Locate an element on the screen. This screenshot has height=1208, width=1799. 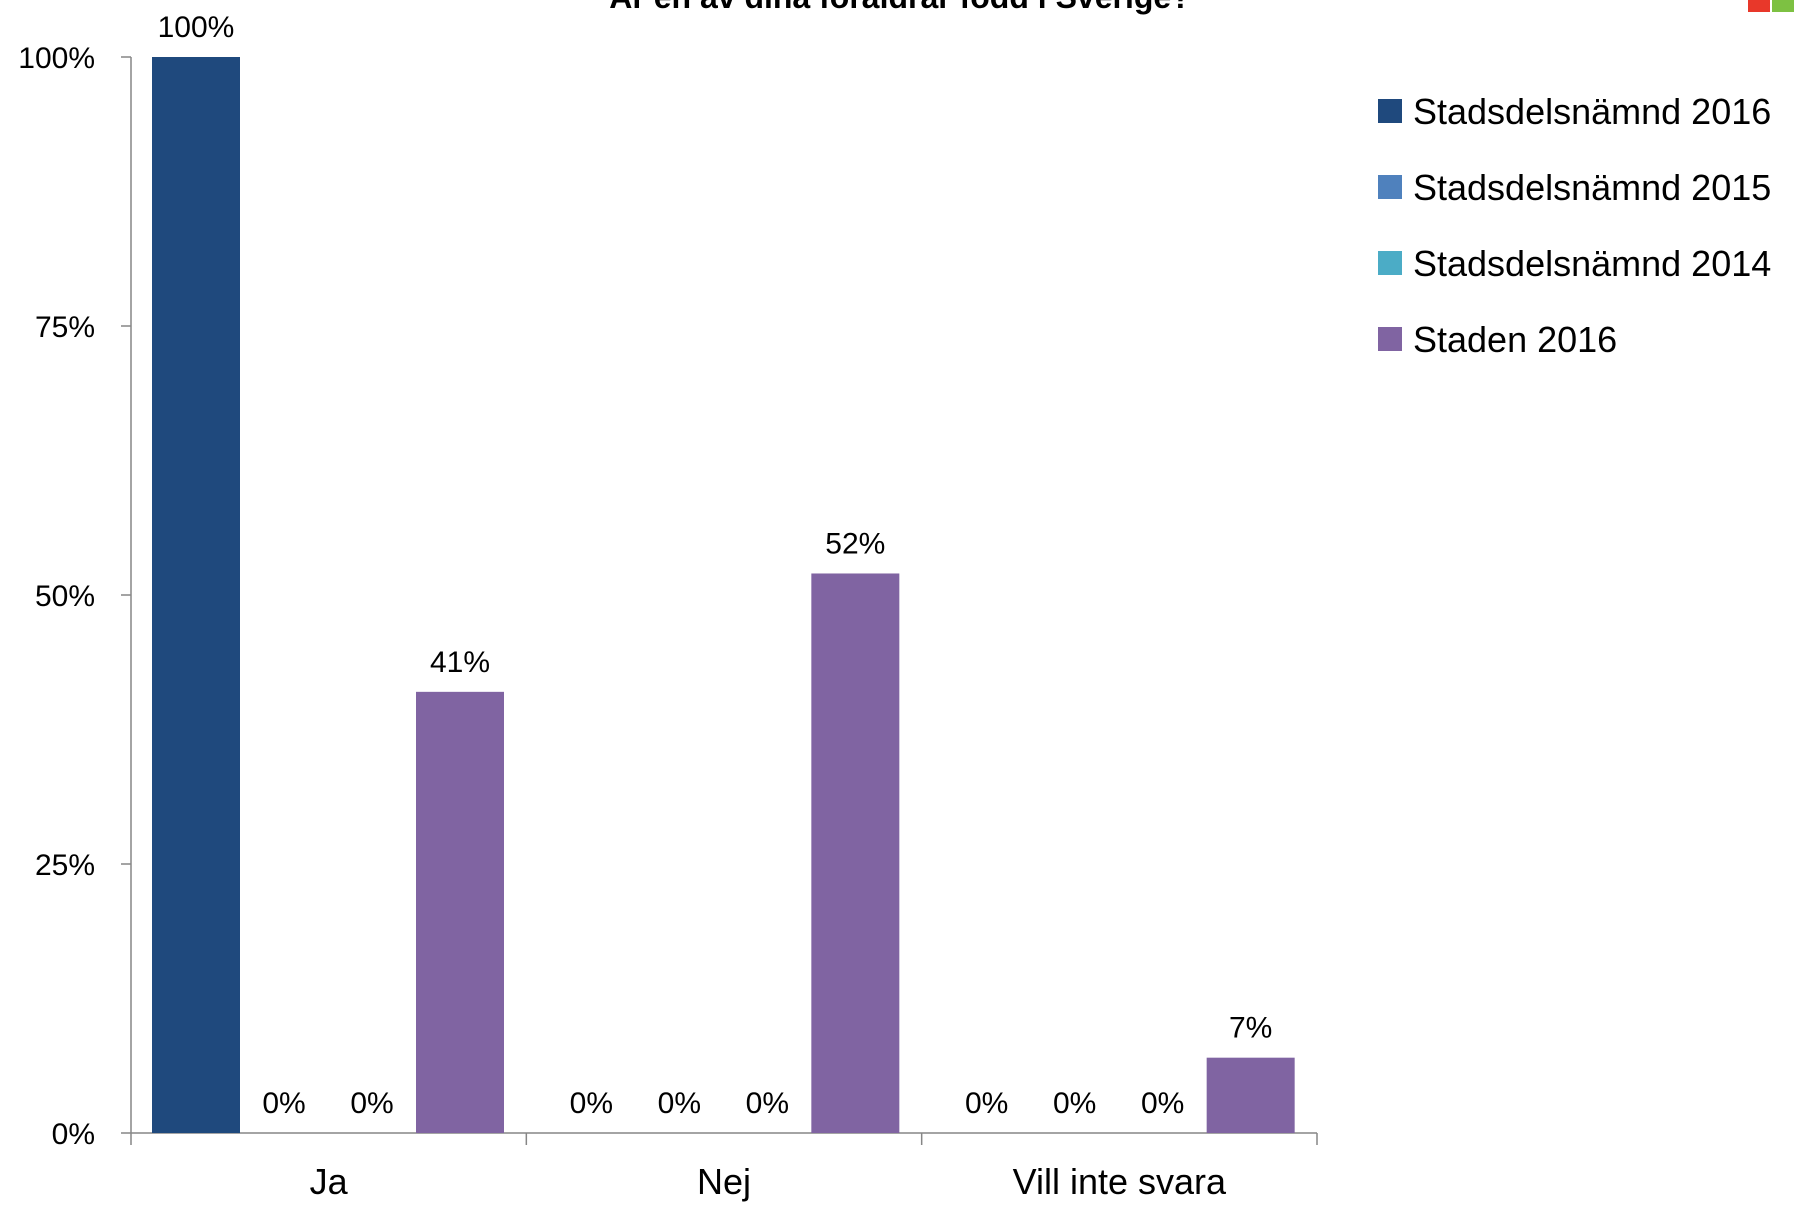
logo-square-red is located at coordinates (1759, 6).